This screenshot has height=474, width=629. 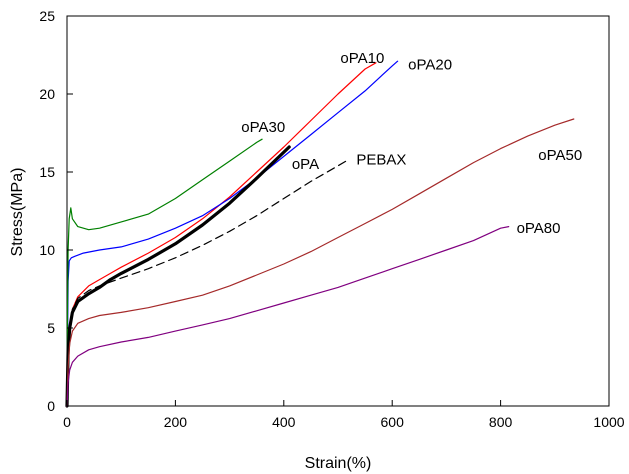 I want to click on series-label-opa30: oPA30, so click(x=263, y=127).